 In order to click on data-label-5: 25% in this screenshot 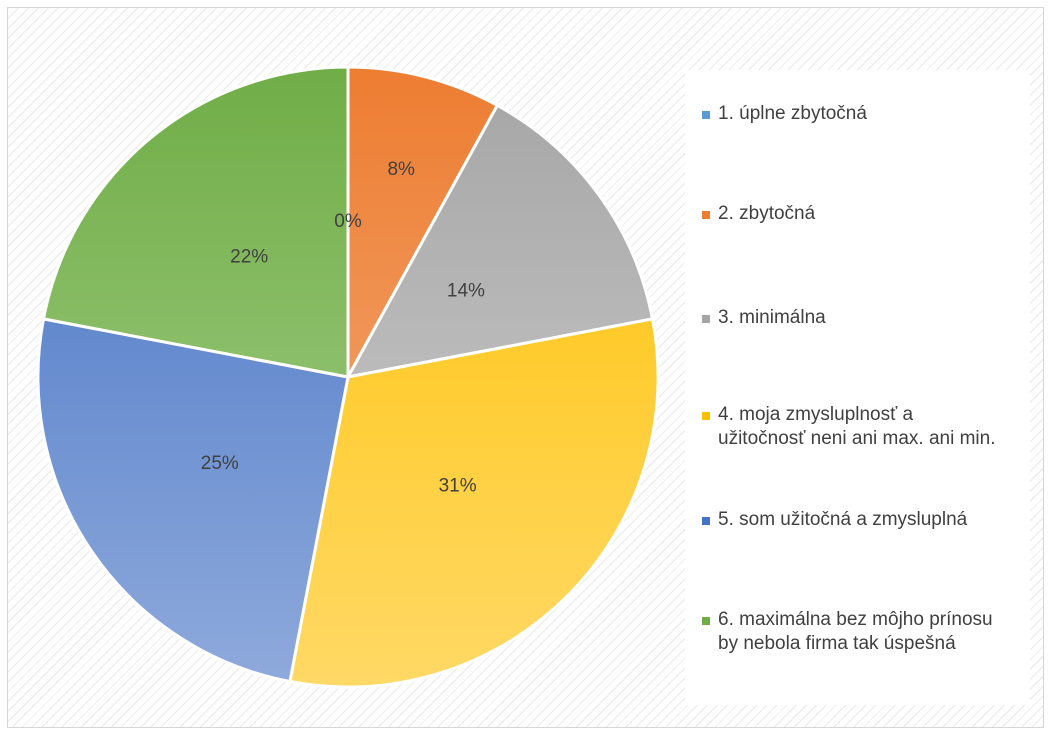, I will do `click(220, 463)`.